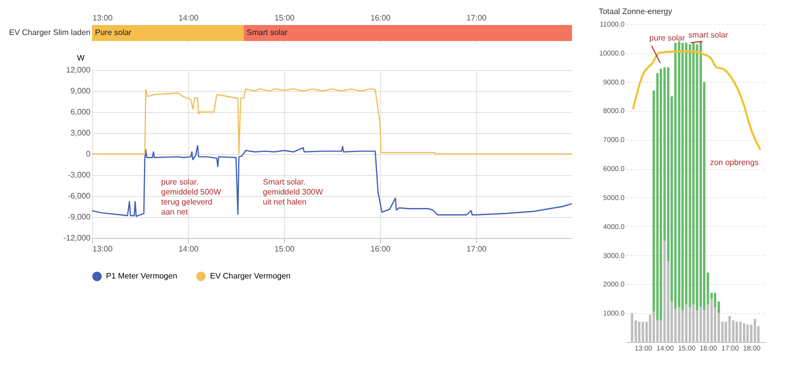 The height and width of the screenshot is (383, 800). What do you see at coordinates (293, 192) in the screenshot?
I see `annotation: Smart solar. gemiddeld 300W uit net halen` at bounding box center [293, 192].